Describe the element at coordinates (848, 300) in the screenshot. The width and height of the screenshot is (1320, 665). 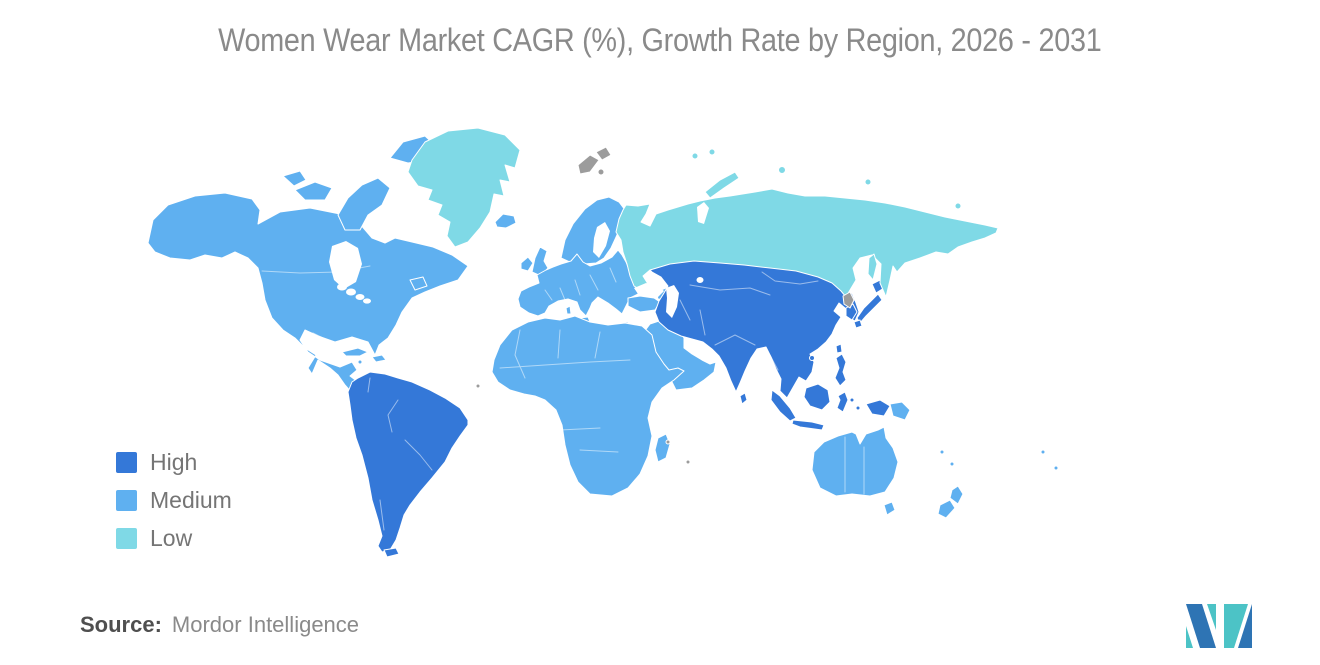
I see `map-region-north-korea` at that location.